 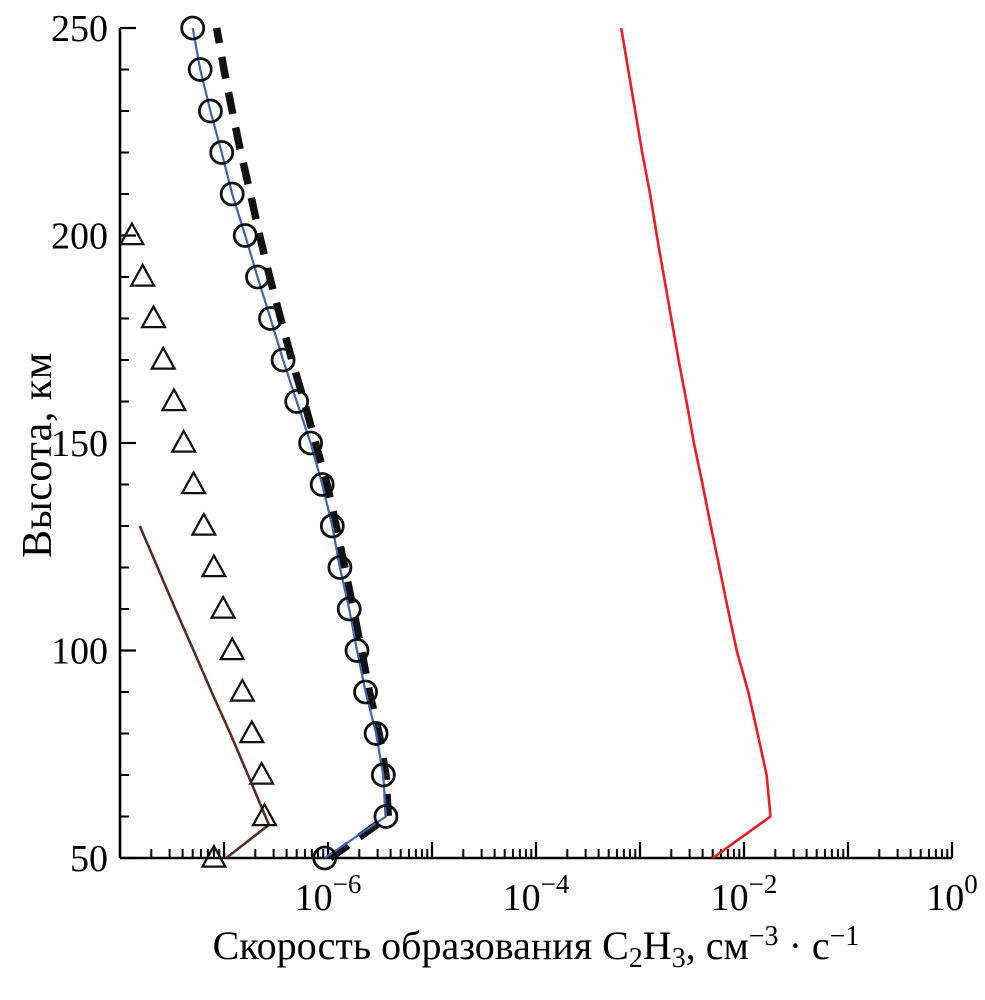 I want to click on y-axis-title: Высота, км, so click(x=38, y=455).